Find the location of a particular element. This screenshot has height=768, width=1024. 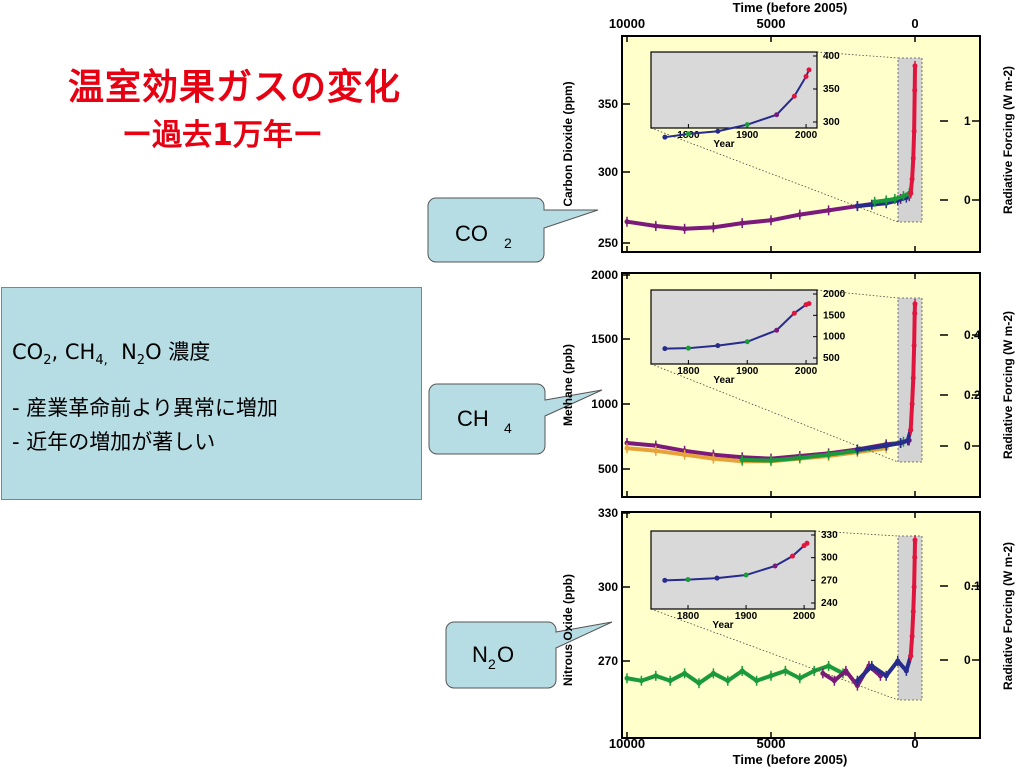

gas-co2-base: CO is located at coordinates (28, 352).